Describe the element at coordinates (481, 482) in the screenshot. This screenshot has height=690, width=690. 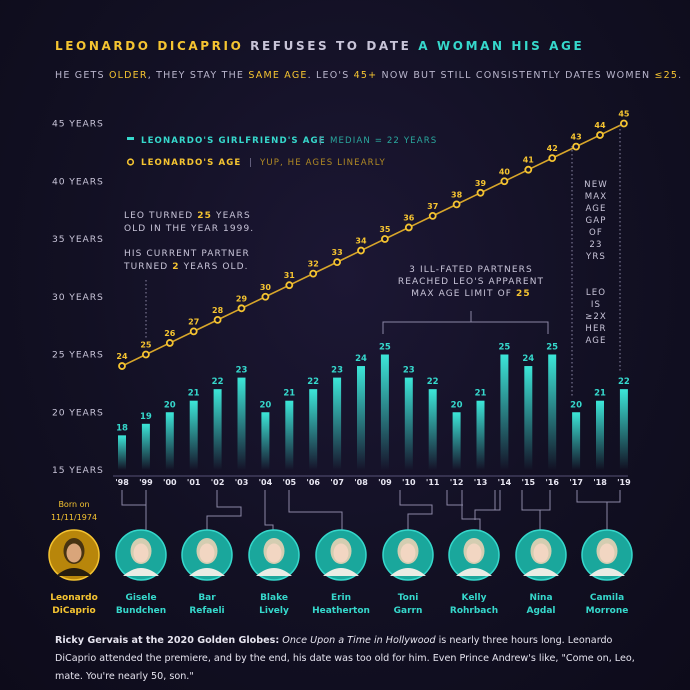
I see `x-tick-label: '13` at that location.